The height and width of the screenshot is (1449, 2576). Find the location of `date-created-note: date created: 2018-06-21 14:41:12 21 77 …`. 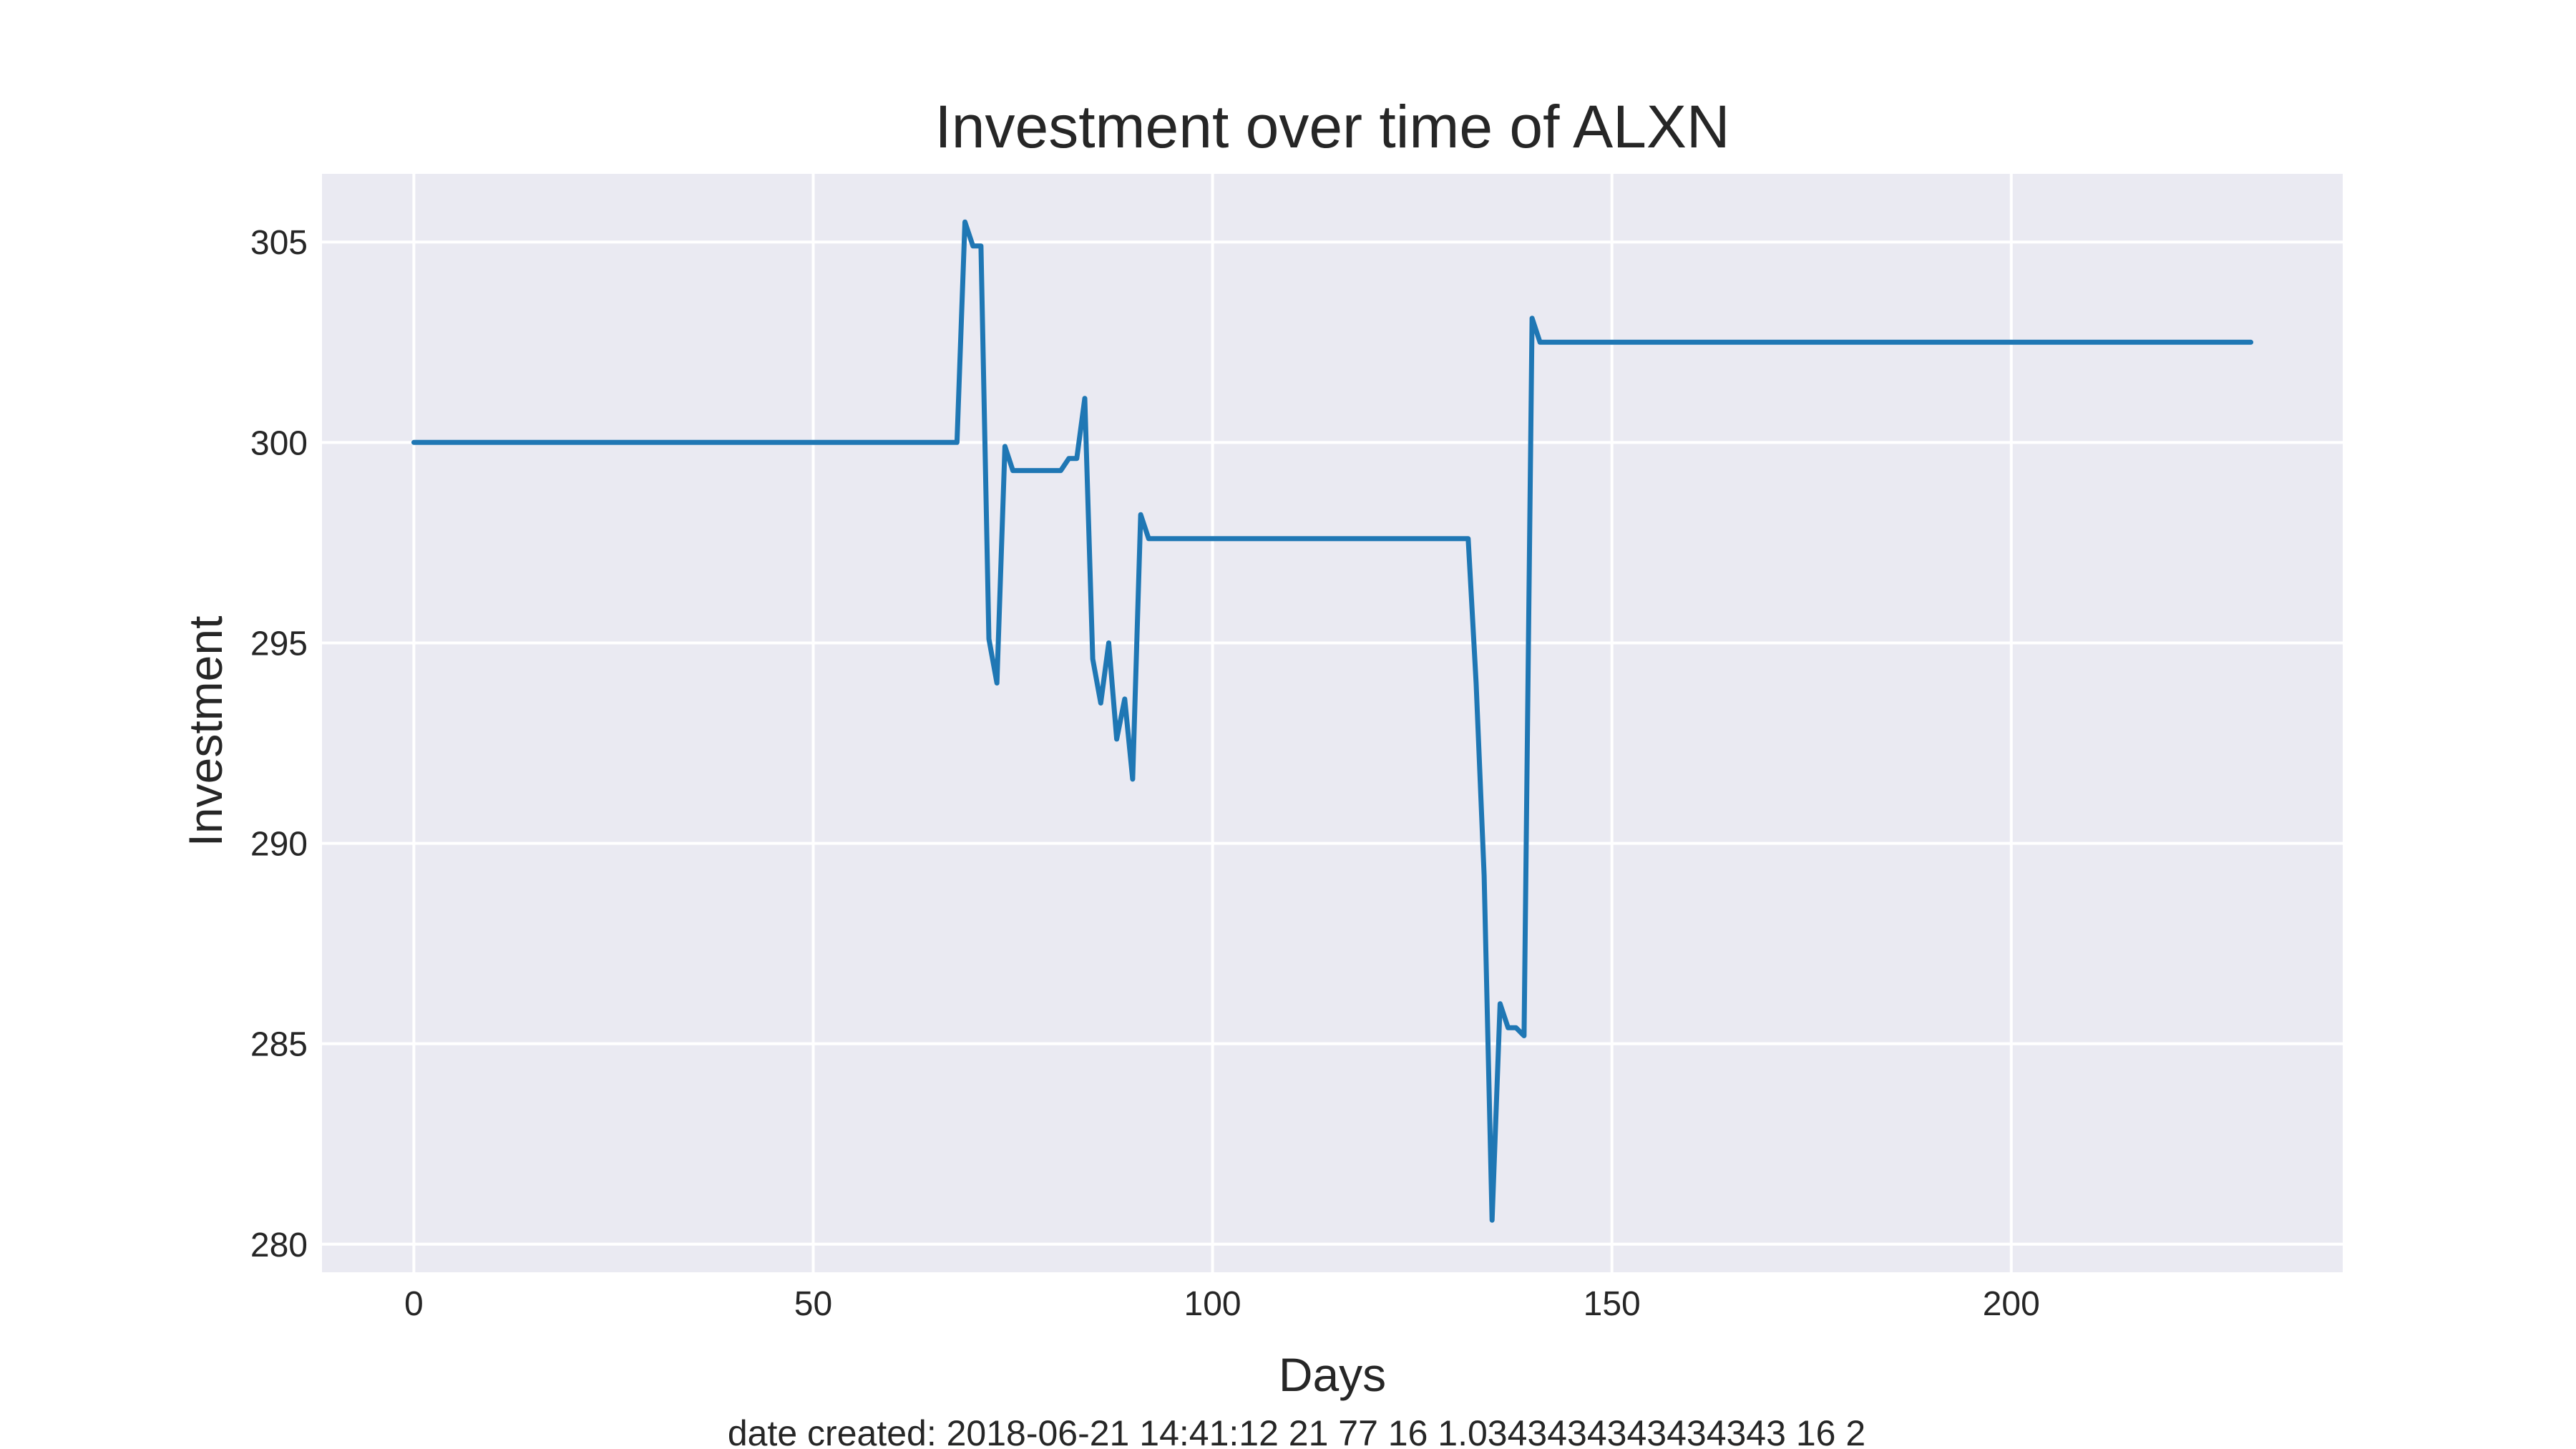

date-created-note: date created: 2018-06-21 14:41:12 21 77 … is located at coordinates (1296, 1431).